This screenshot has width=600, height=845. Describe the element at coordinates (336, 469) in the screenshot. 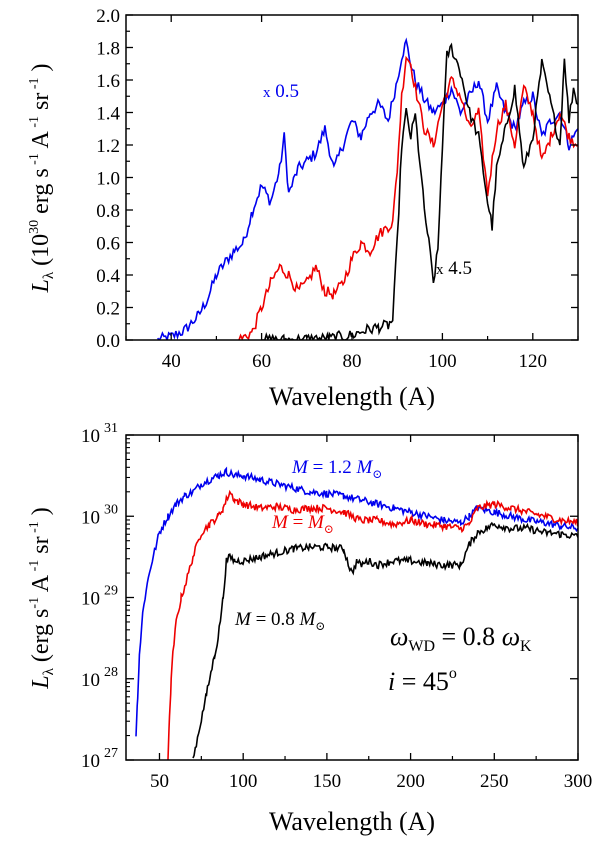

I see `annotation-mass: M = 1.2 M⊙` at that location.